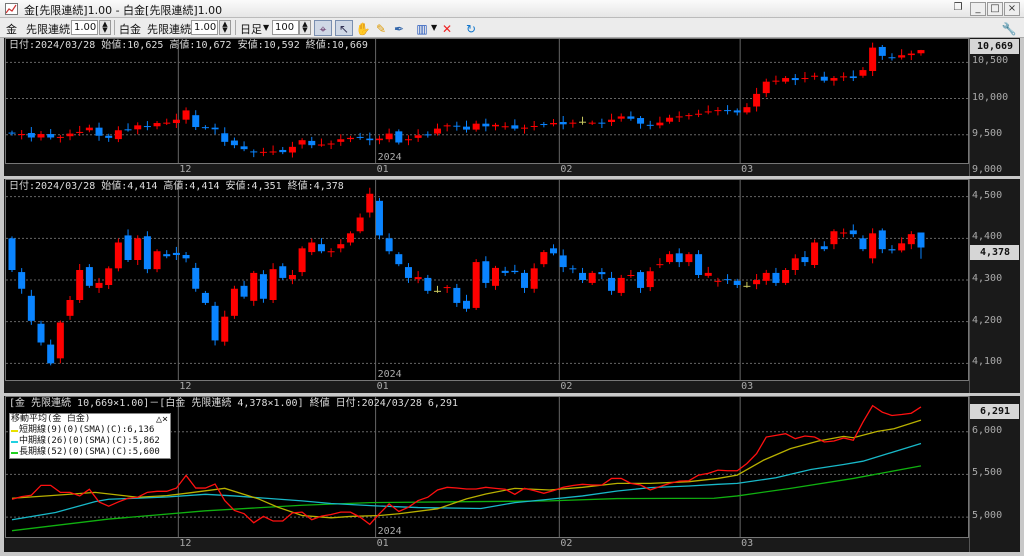  What do you see at coordinates (987, 195) in the screenshot?
I see `axis-tick-label: 4,500` at bounding box center [987, 195].